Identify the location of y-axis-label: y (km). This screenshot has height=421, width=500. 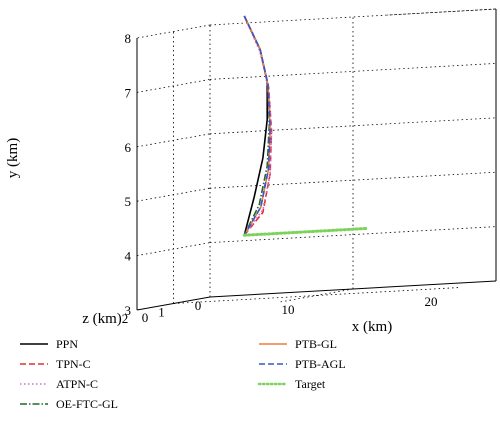
(13, 158).